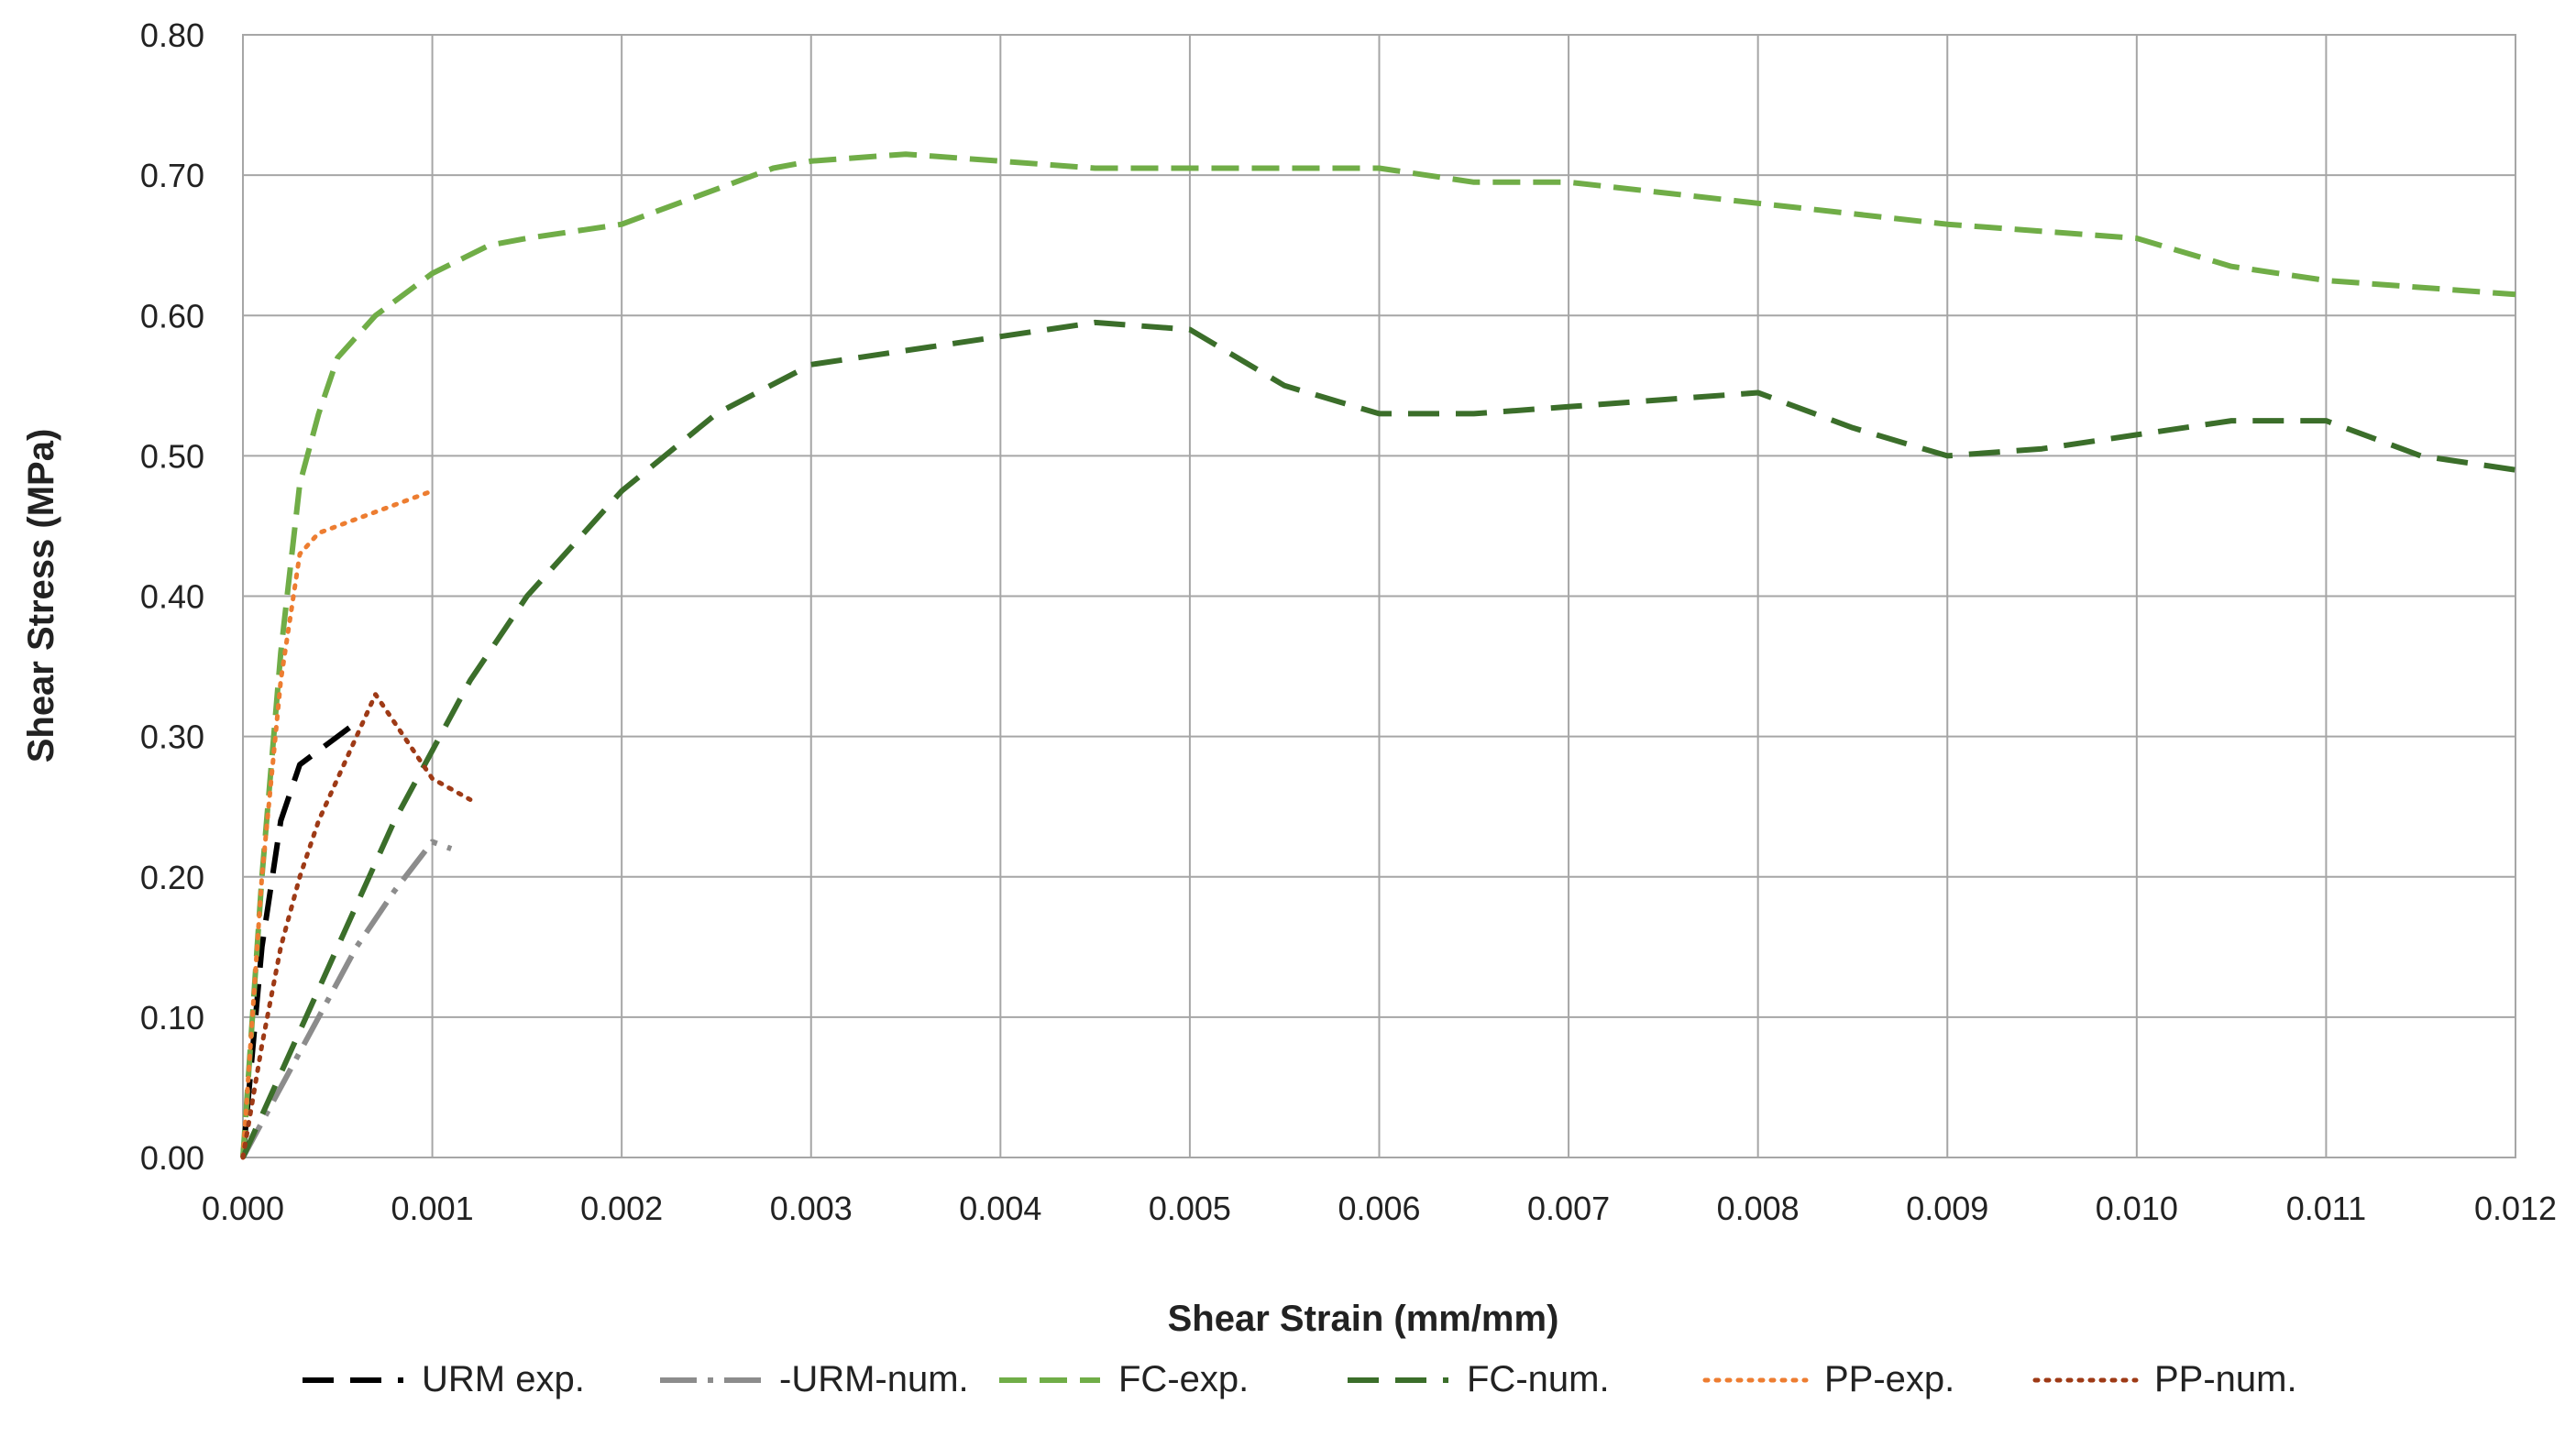  Describe the element at coordinates (172, 456) in the screenshot. I see `y-tick-label: 0.50` at that location.